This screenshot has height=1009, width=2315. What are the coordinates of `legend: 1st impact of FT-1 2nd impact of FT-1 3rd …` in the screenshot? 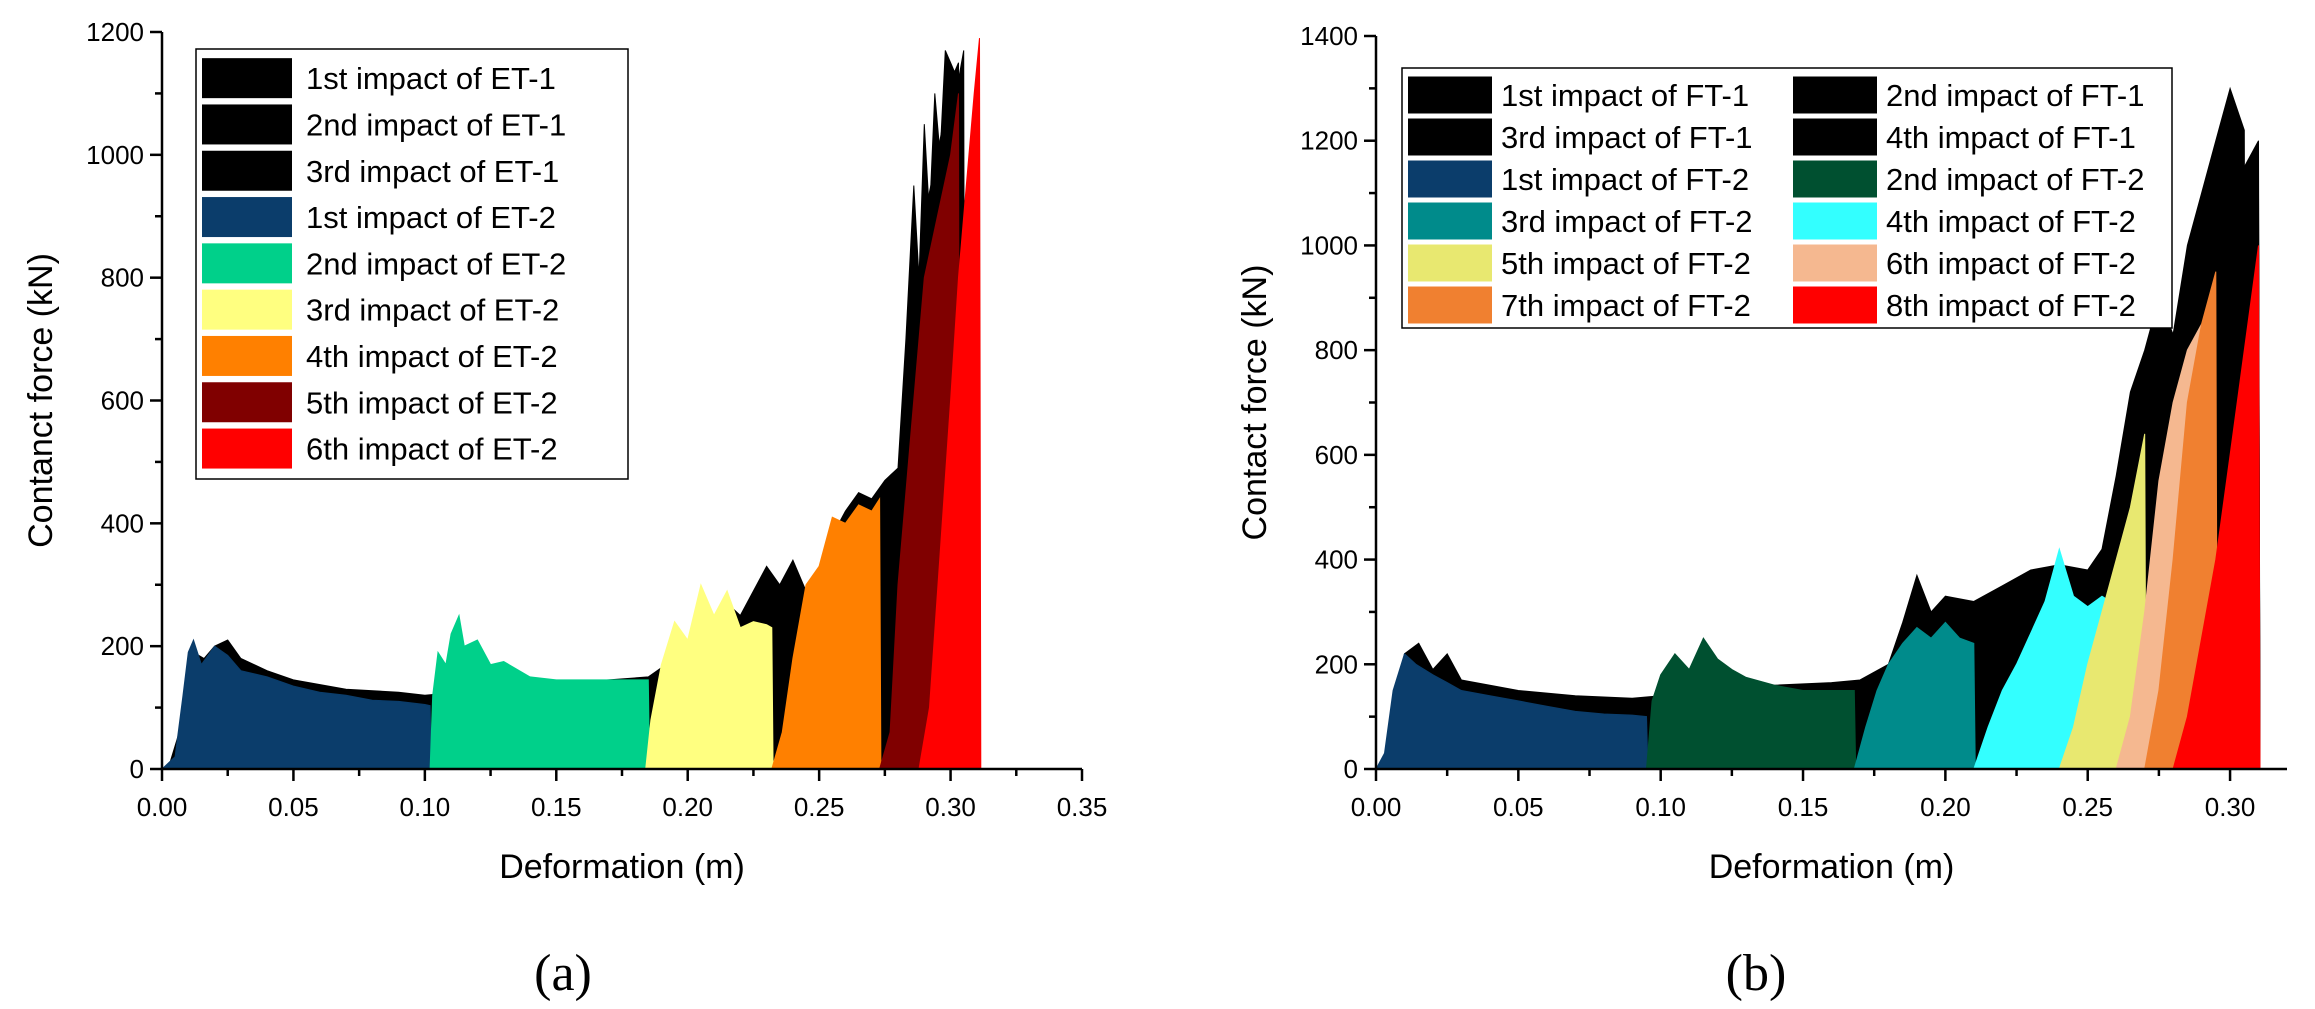 It's located at (1787, 198).